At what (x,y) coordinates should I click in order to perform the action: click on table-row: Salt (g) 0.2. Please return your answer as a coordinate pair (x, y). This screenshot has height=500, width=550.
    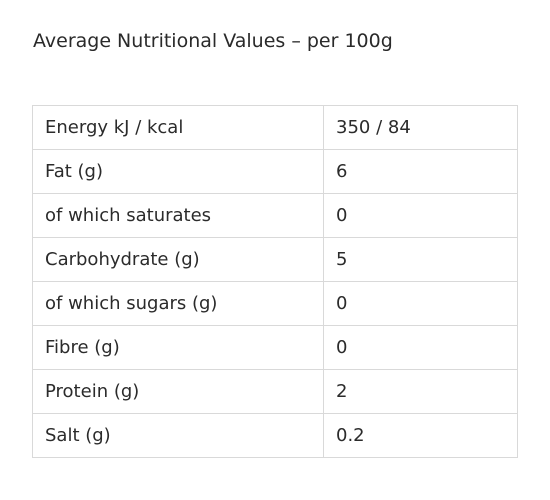
    Looking at the image, I should click on (275, 435).